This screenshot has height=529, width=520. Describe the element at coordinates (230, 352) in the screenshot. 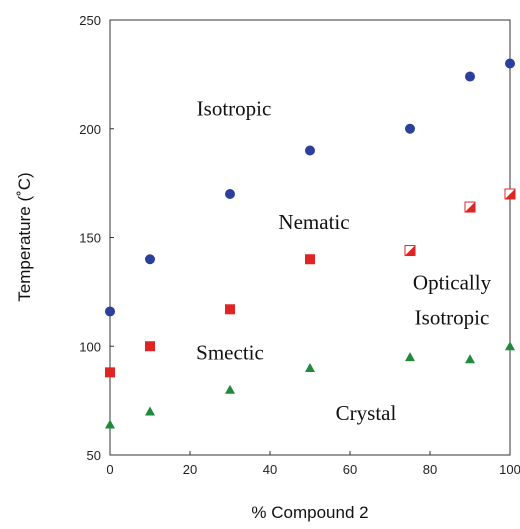

I see `region-label: Smectic` at that location.